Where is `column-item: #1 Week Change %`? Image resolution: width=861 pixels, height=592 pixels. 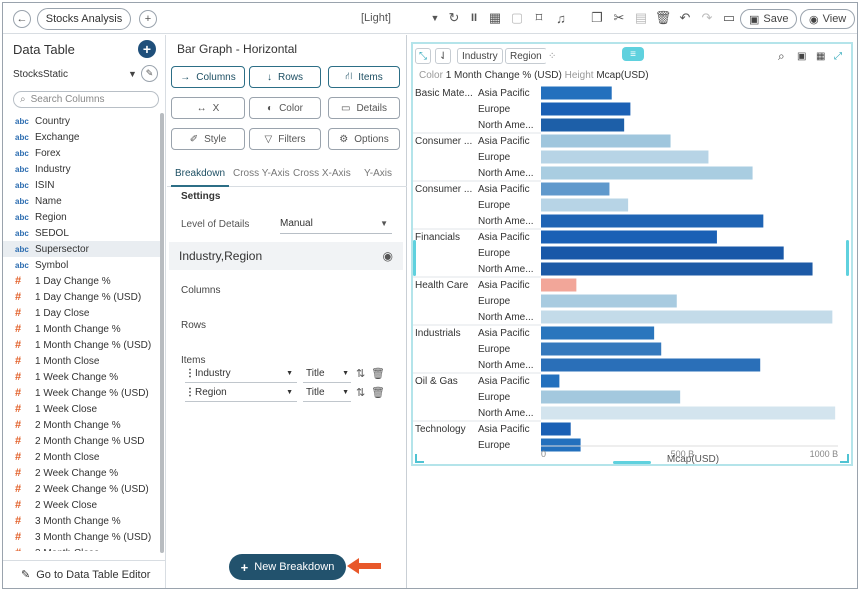
column-item: #1 Week Change % is located at coordinates (81, 377).